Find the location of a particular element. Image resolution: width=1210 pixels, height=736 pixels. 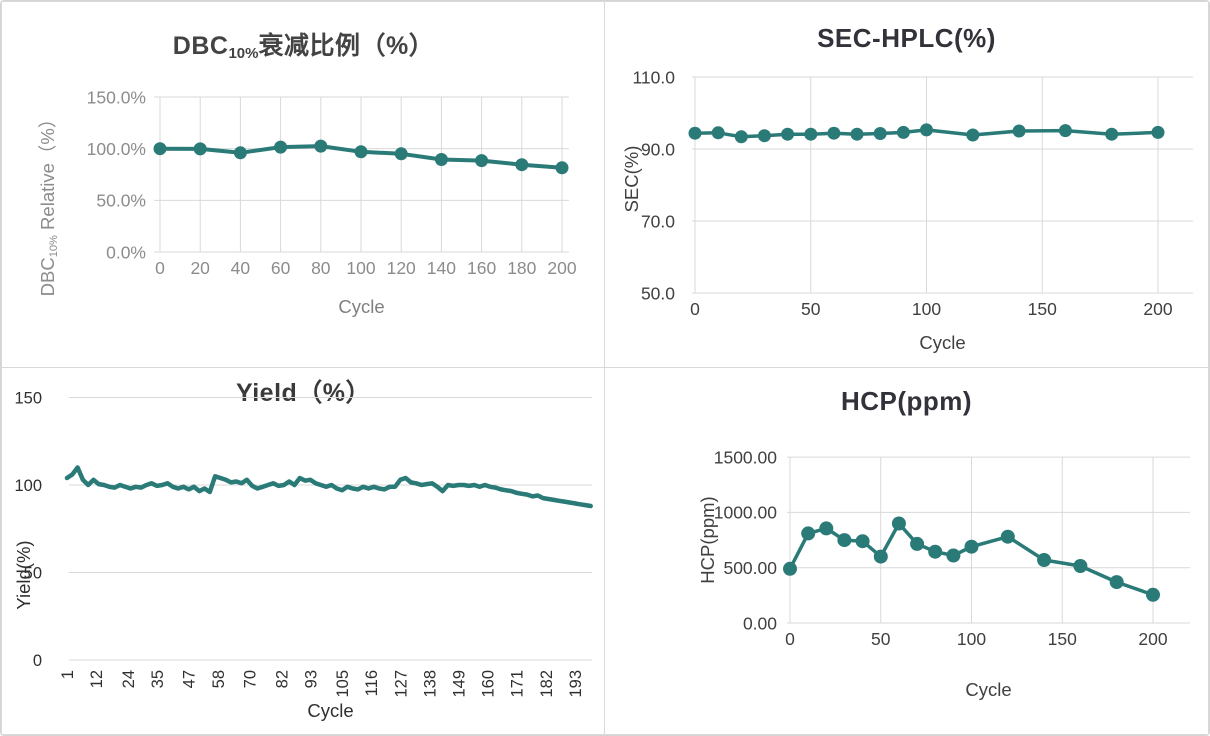

svg-text: 0.00 is located at coordinates (760, 623).